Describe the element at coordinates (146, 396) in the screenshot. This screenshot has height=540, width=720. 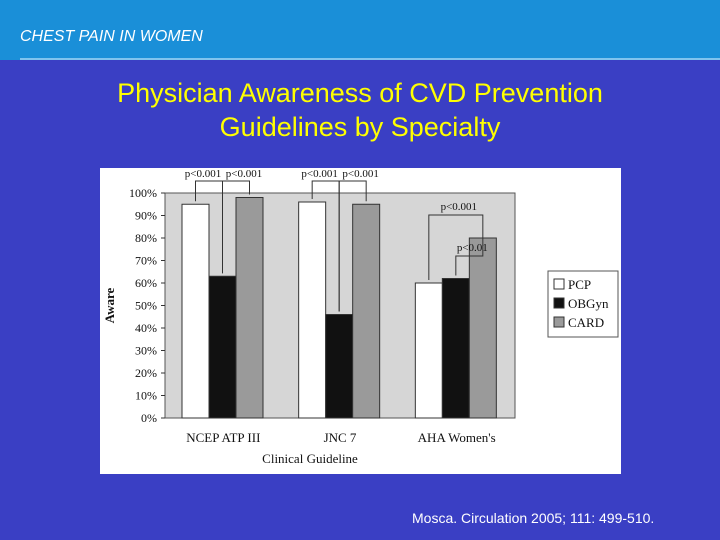
I see `y-tick-label: 10%` at that location.